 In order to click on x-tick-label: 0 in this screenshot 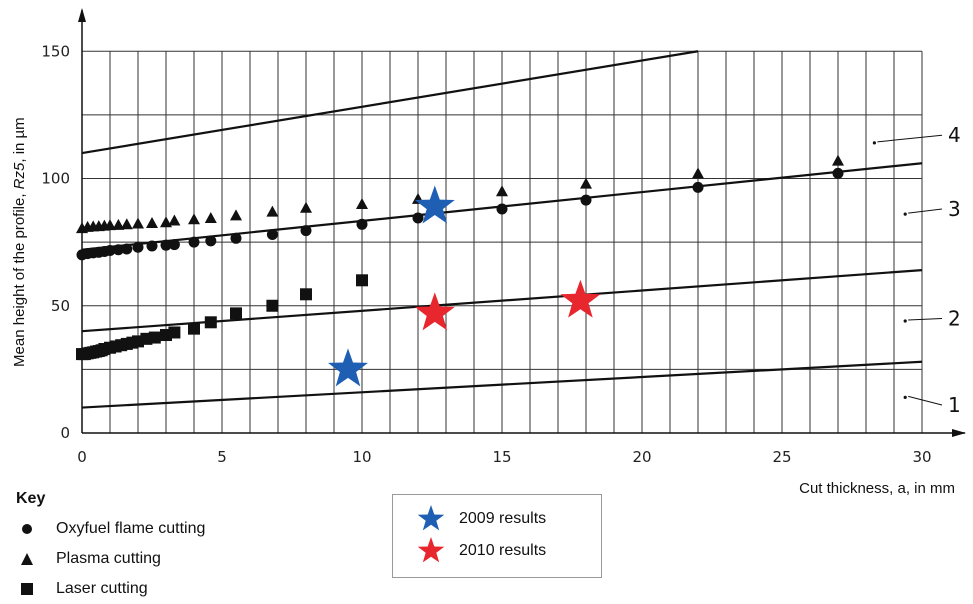, I will do `click(82, 457)`.